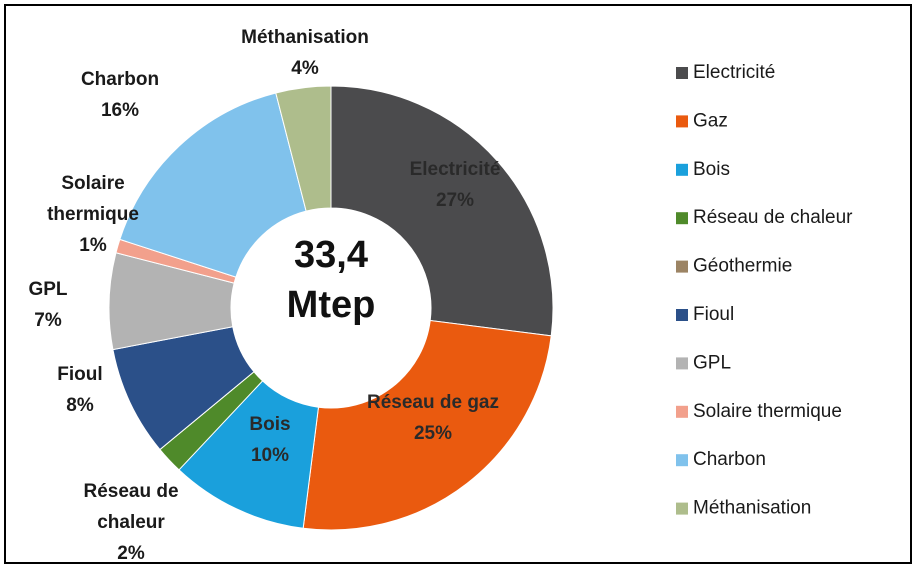 This screenshot has width=916, height=568. Describe the element at coordinates (130, 491) in the screenshot. I see `data-label: Réseau de` at that location.